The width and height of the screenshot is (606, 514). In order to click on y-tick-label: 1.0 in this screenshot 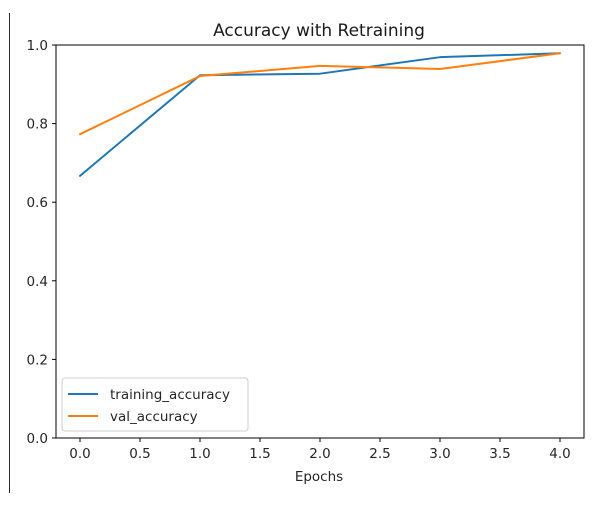, I will do `click(37, 46)`.